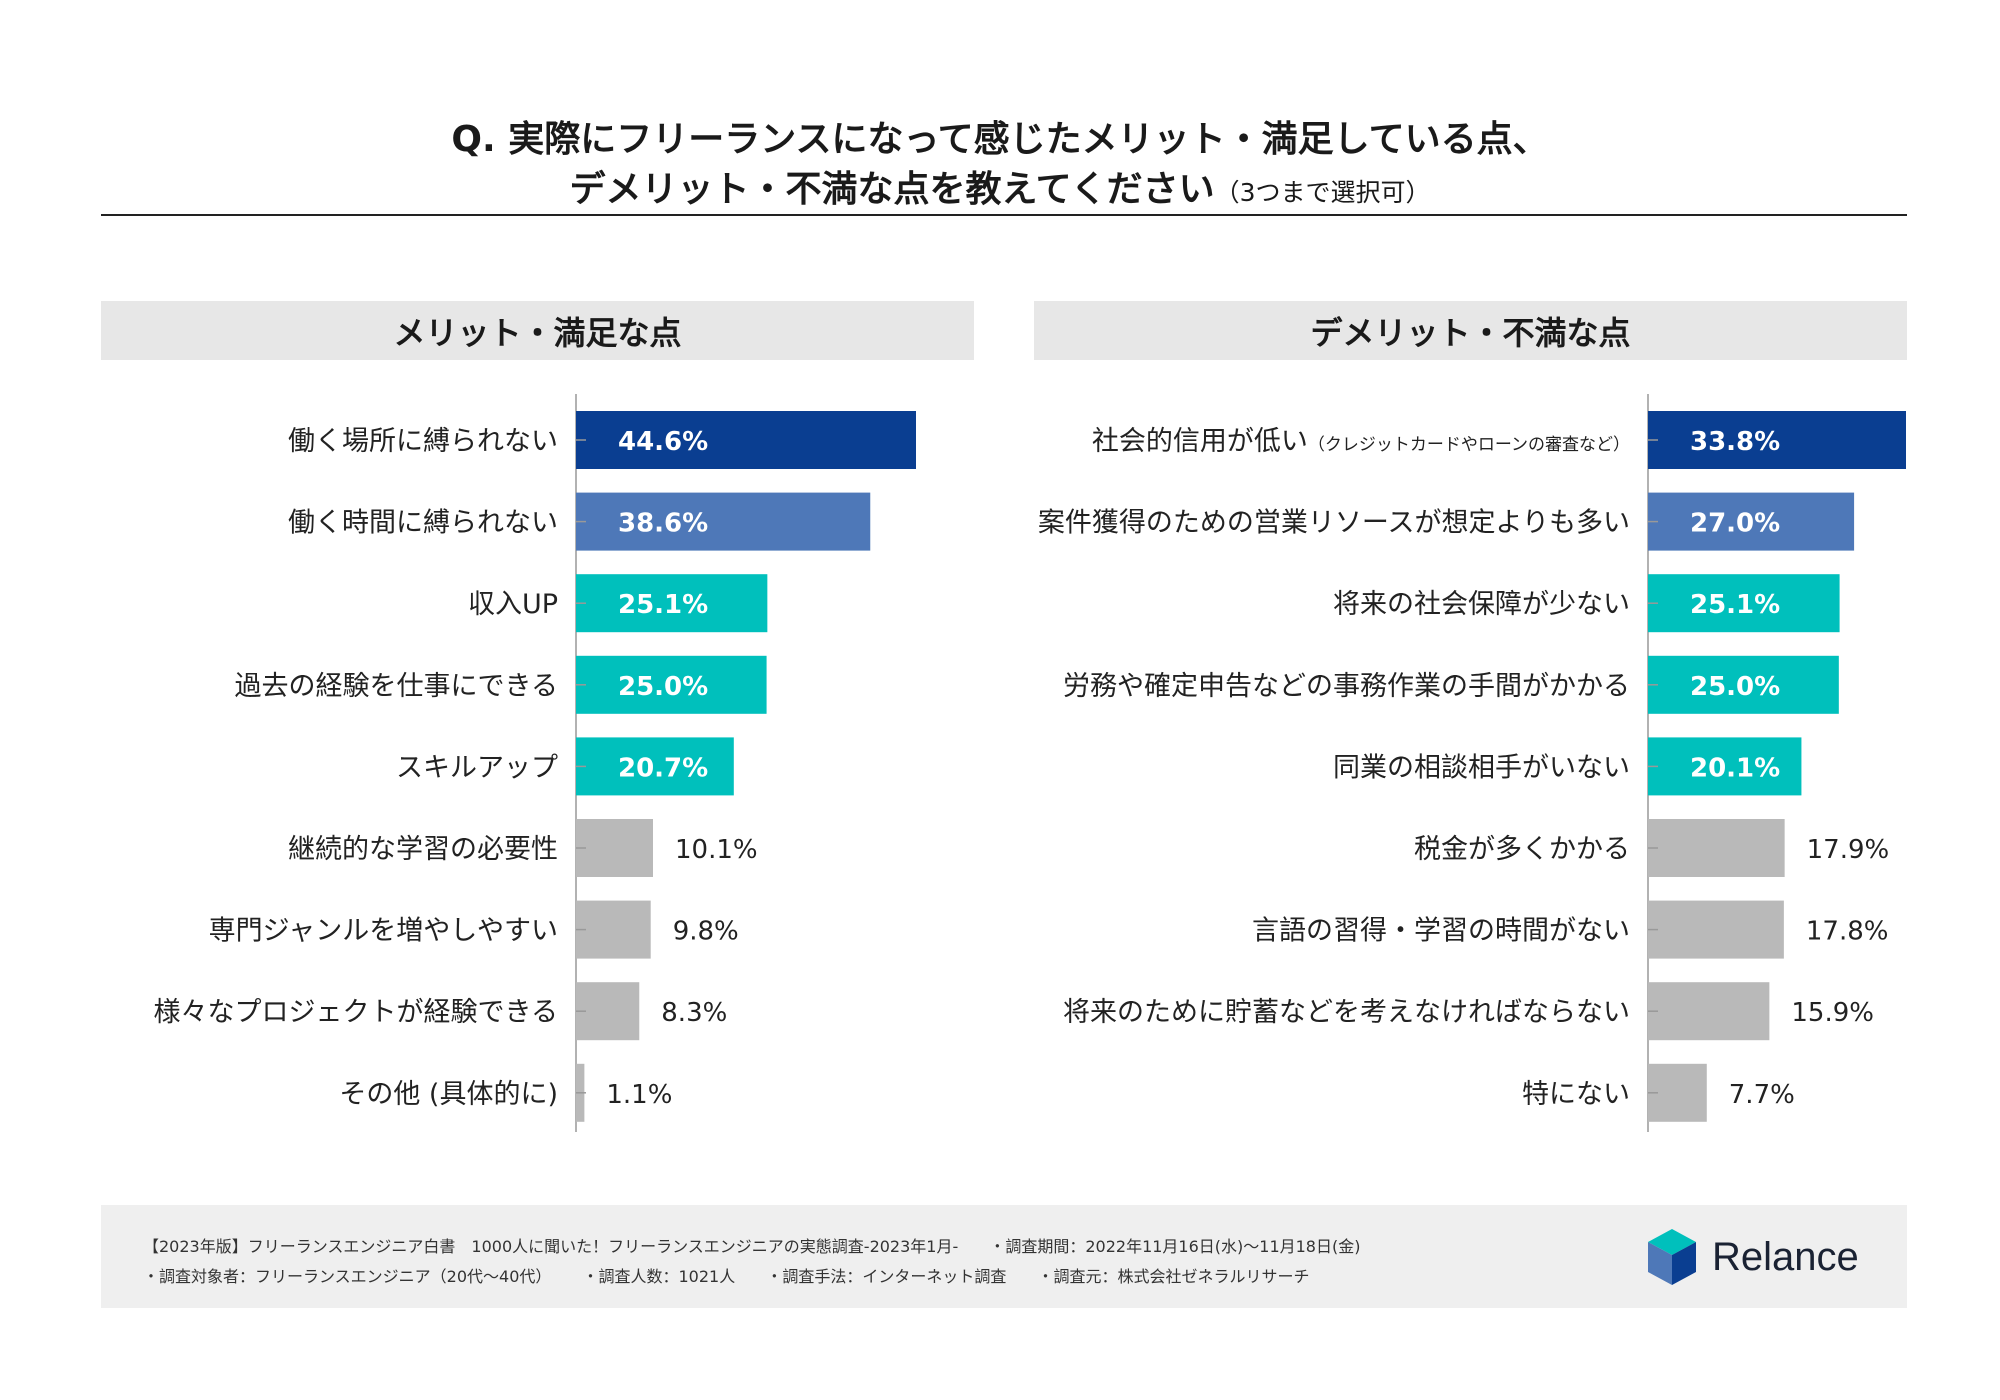  I want to click on demerit-value-label: 17.9%, so click(1848, 850).